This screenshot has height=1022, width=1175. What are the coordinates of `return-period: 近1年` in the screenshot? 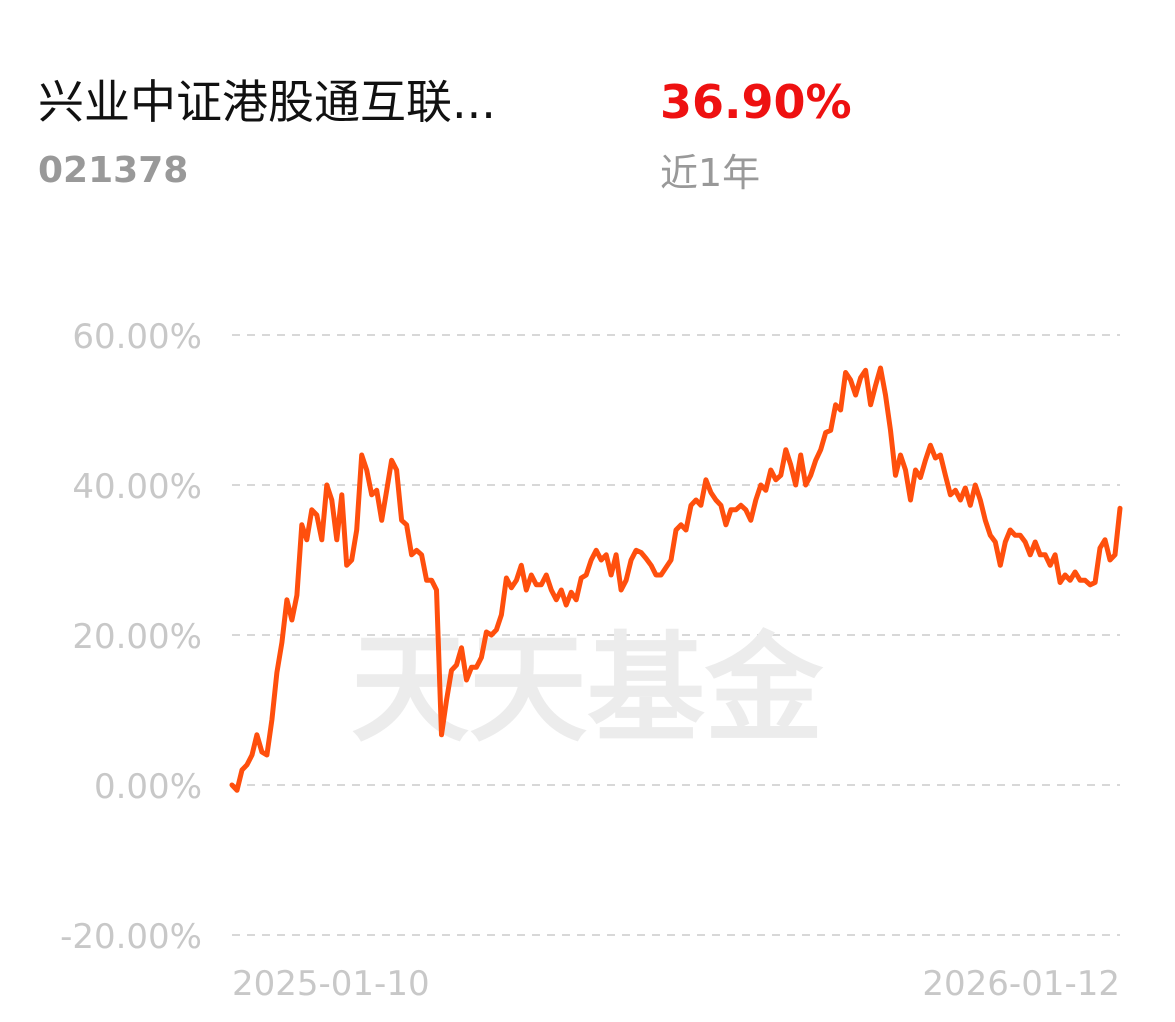 It's located at (710, 173).